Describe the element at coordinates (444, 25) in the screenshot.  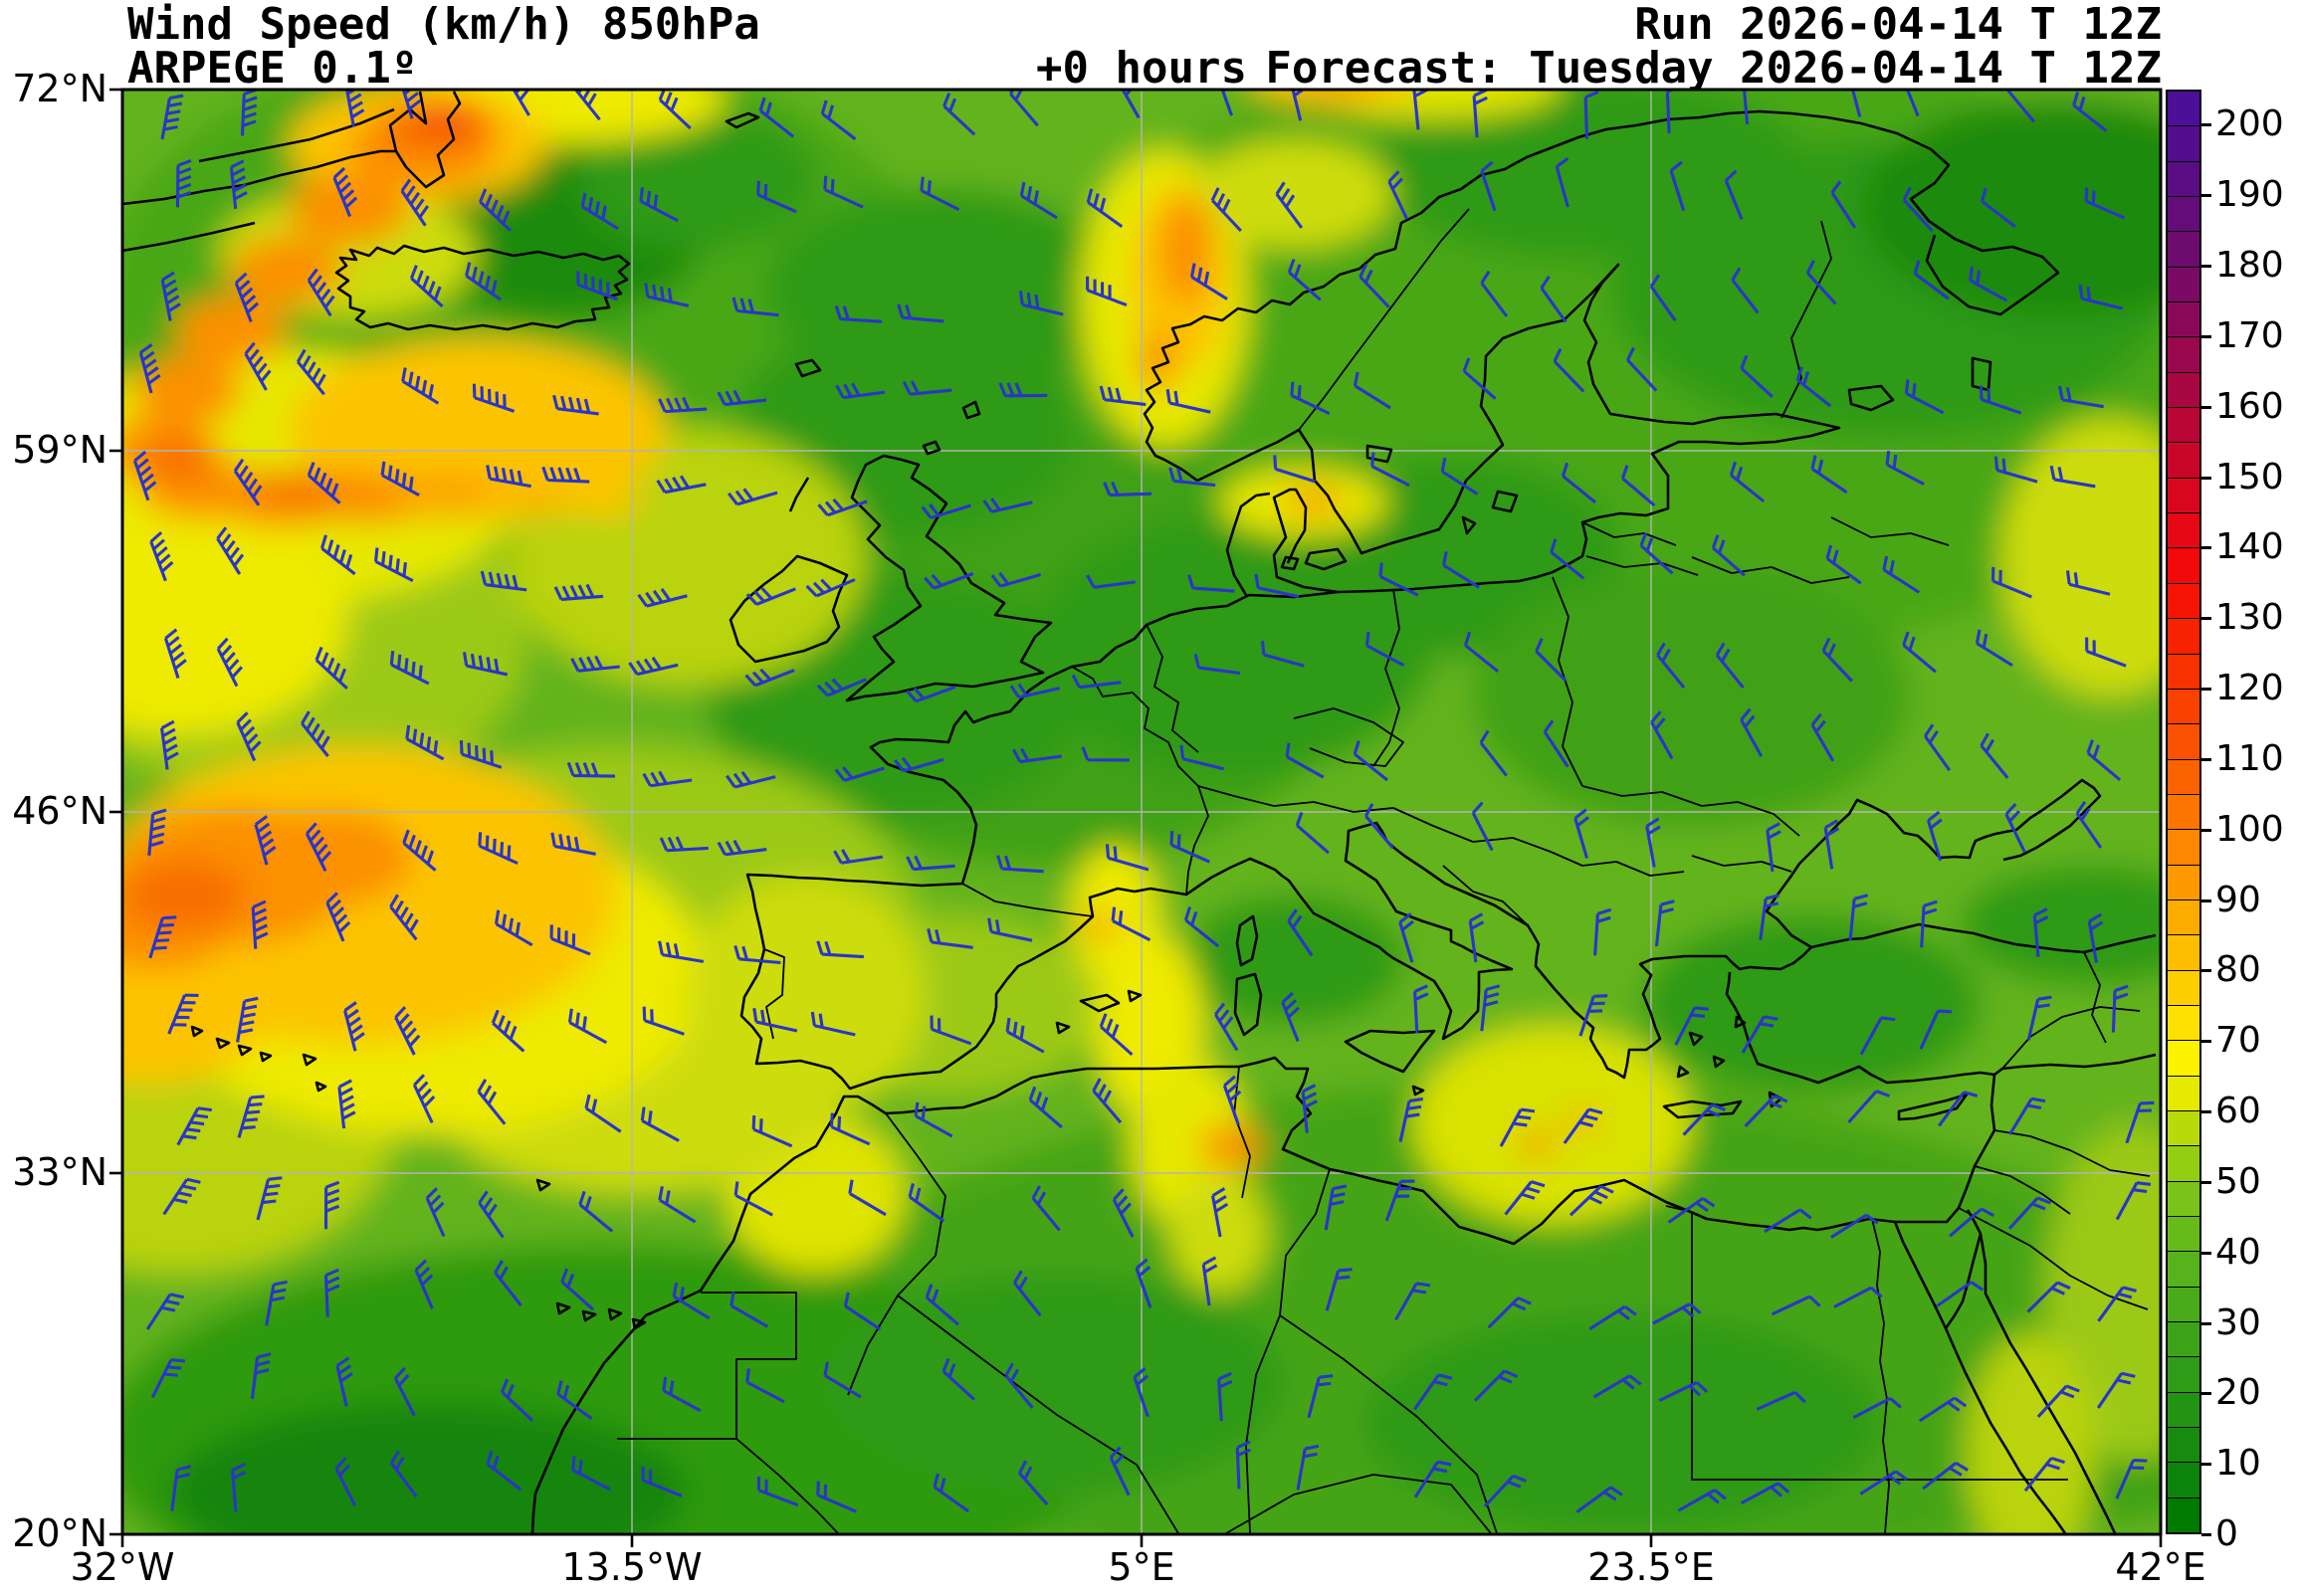
I see `page-title: Wind Speed (km/h) 850hPa` at that location.